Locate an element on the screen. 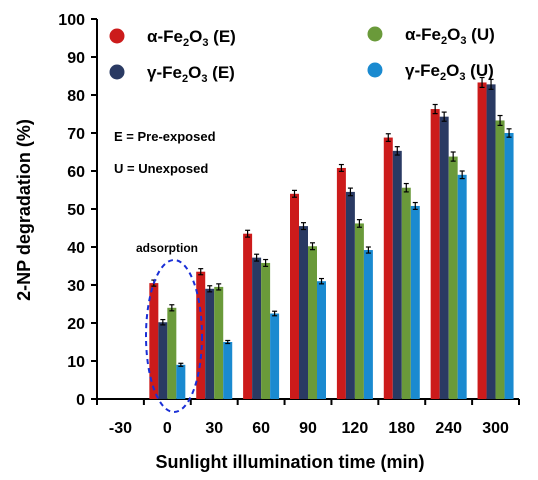 The width and height of the screenshot is (538, 480). x-tick-labels: -30 0 30 60 90 120 180 240 300 is located at coordinates (309, 428).